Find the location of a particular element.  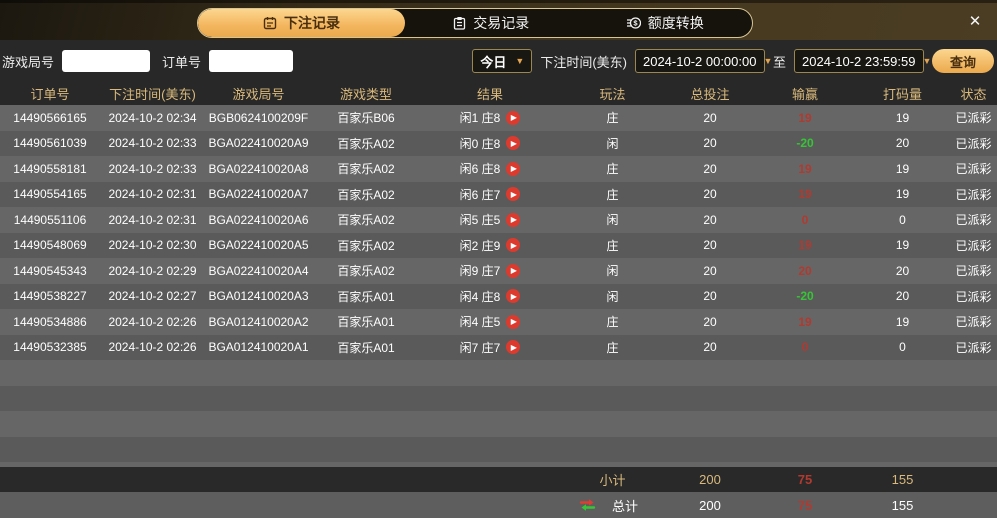

cell-order-no: 14490532385 is located at coordinates (50, 347).